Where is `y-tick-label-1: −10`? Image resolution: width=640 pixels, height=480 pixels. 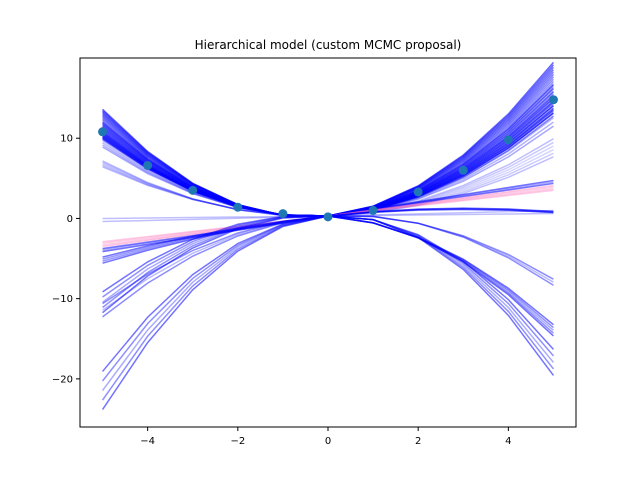 y-tick-label-1: −10 is located at coordinates (62, 299).